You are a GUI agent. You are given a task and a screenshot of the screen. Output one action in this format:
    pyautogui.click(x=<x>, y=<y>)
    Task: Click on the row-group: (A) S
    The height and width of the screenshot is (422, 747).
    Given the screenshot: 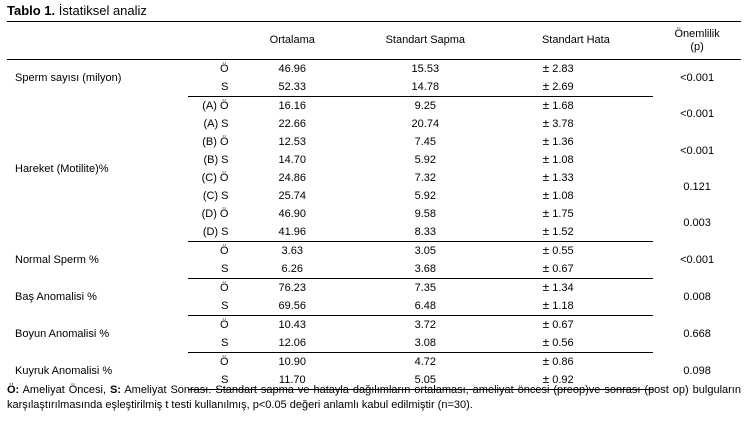 What is the action you would take?
    pyautogui.click(x=216, y=123)
    